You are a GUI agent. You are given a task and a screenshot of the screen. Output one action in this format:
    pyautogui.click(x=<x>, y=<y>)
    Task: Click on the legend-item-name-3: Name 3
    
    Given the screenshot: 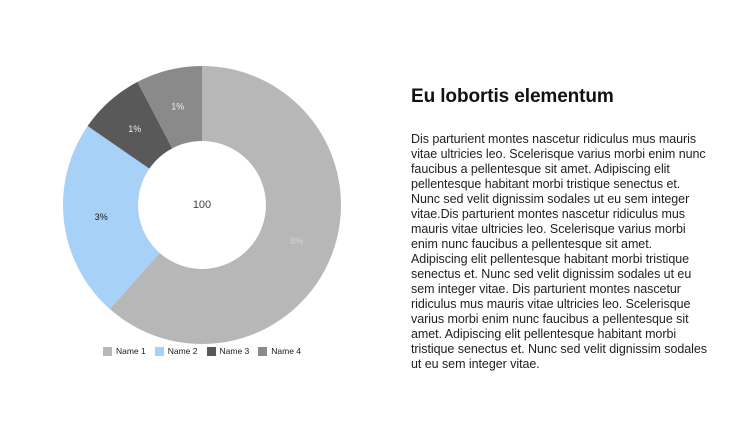 What is the action you would take?
    pyautogui.click(x=228, y=351)
    